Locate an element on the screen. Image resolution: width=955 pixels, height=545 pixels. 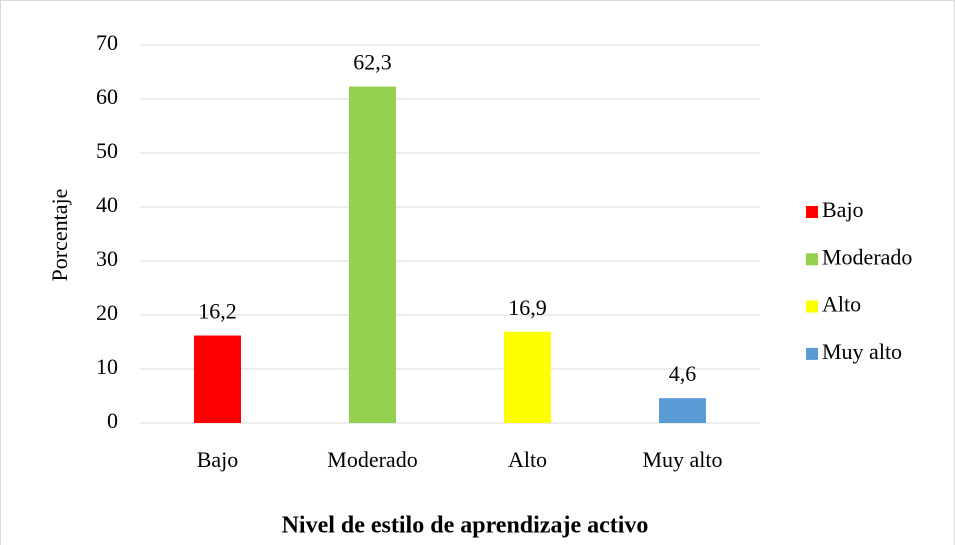
y-tick-label: 20 is located at coordinates (107, 312).